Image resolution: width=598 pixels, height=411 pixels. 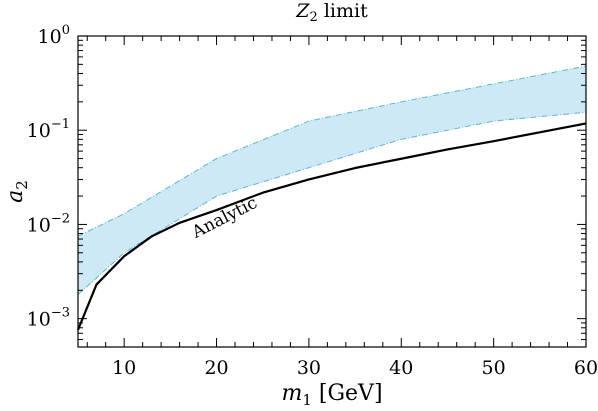 What do you see at coordinates (586, 368) in the screenshot?
I see `x-tick-label: 60` at bounding box center [586, 368].